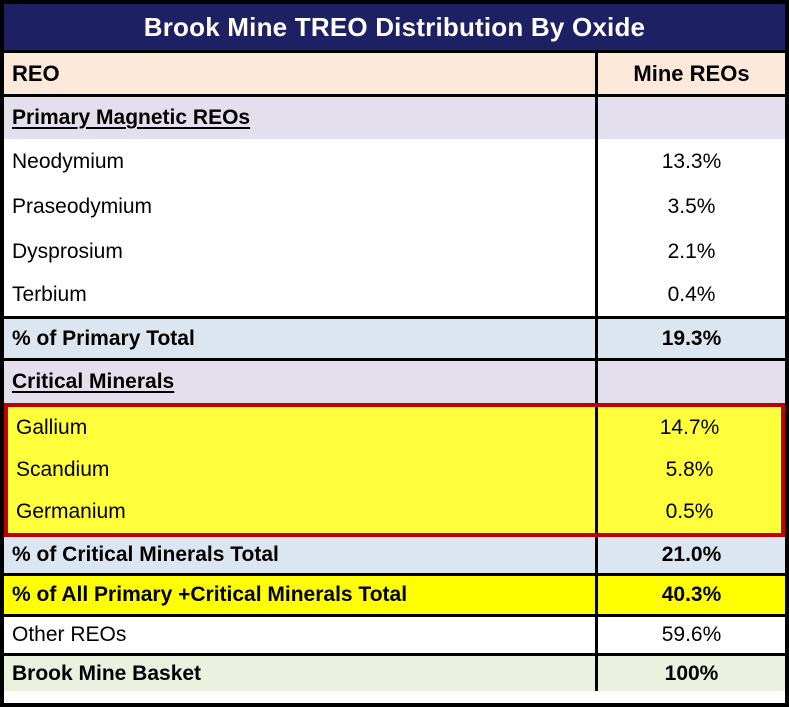 The height and width of the screenshot is (707, 789). I want to click on reo-cell: Terbium, so click(301, 295).